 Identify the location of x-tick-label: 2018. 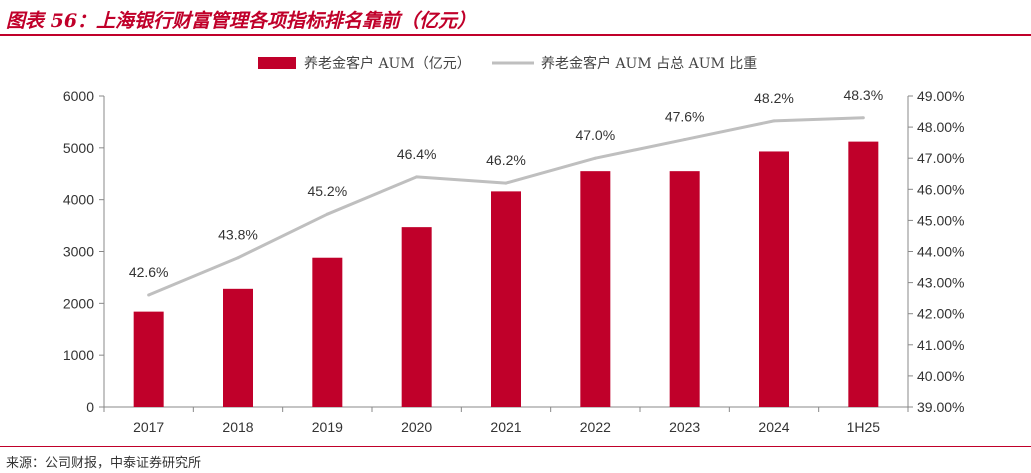
(237, 427).